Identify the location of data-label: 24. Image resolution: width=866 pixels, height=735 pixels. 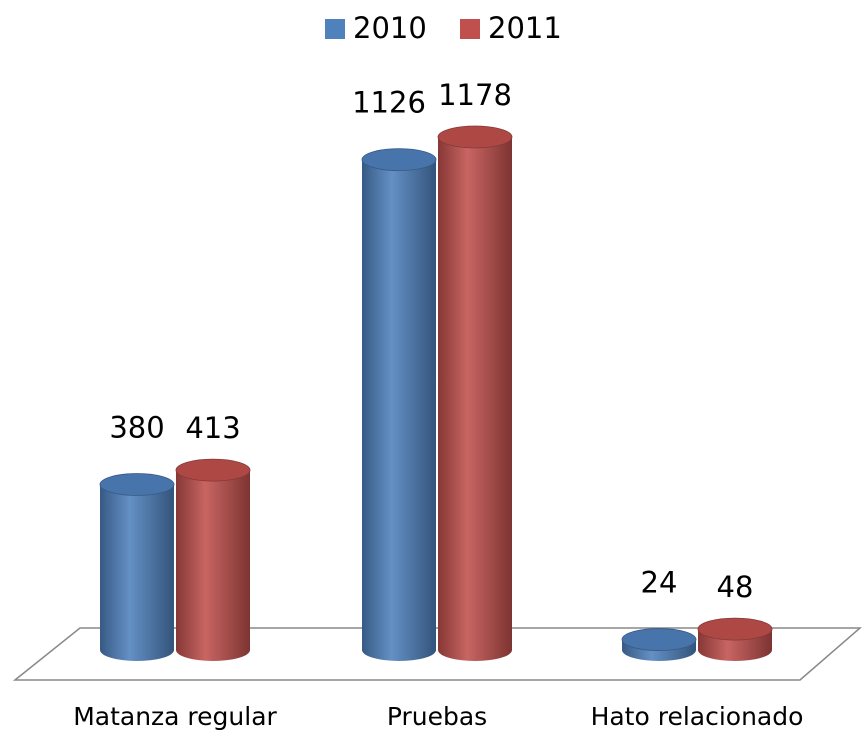
(659, 583).